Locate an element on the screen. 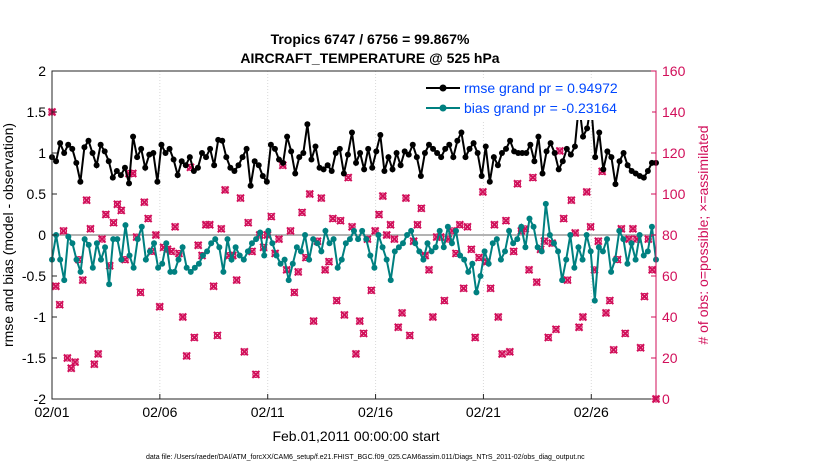  chart-title-line2: AIRCRAFT_TEMPERATURE @ 525 hPa is located at coordinates (369, 58).